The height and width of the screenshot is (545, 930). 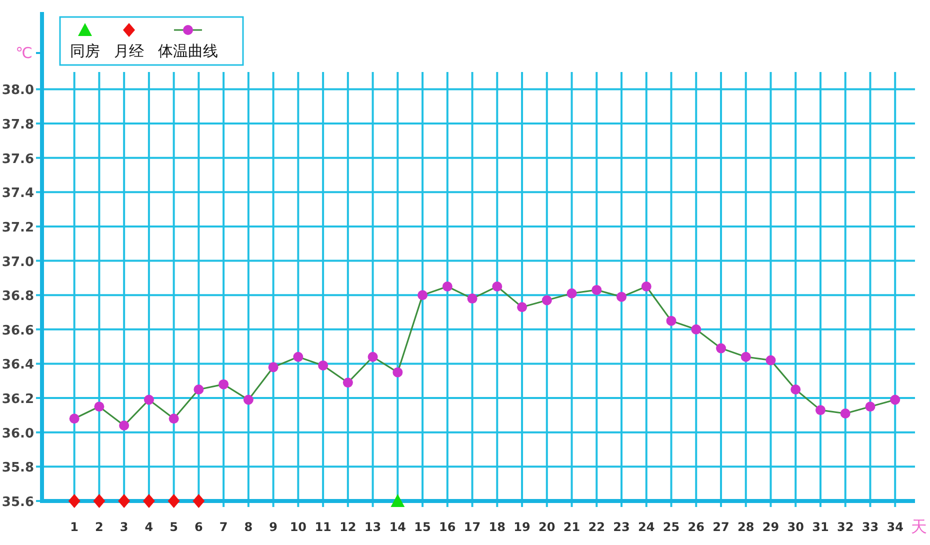 What do you see at coordinates (18, 434) in the screenshot?
I see `y-tick-label: 36.0` at bounding box center [18, 434].